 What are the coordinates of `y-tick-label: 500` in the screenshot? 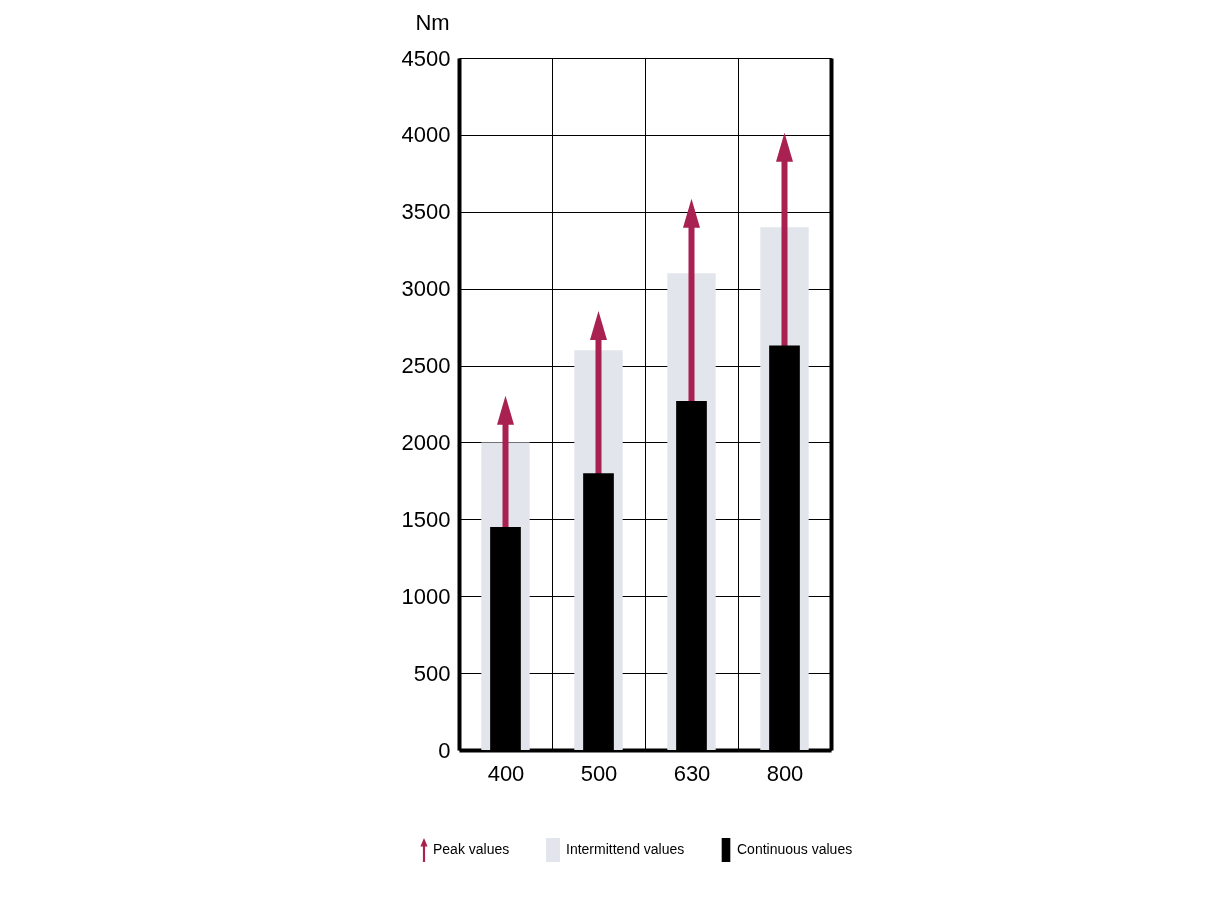 It's located at (432, 673).